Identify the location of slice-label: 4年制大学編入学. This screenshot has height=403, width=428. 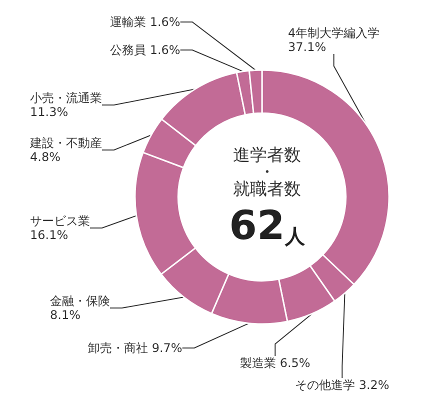
(334, 33).